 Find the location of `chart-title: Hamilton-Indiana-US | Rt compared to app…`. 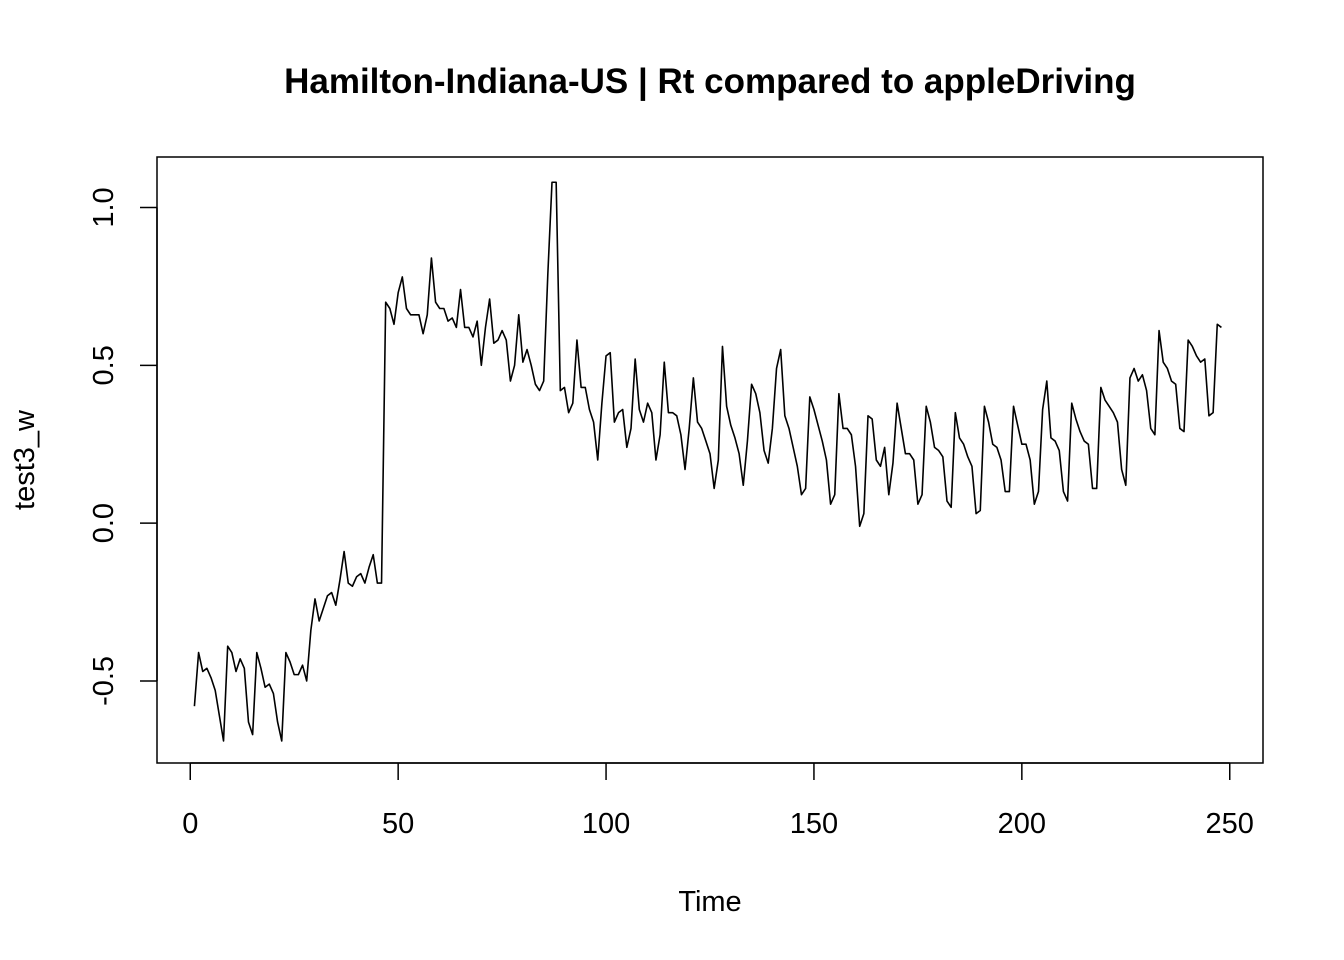

chart-title: Hamilton-Indiana-US | Rt compared to app… is located at coordinates (710, 81).